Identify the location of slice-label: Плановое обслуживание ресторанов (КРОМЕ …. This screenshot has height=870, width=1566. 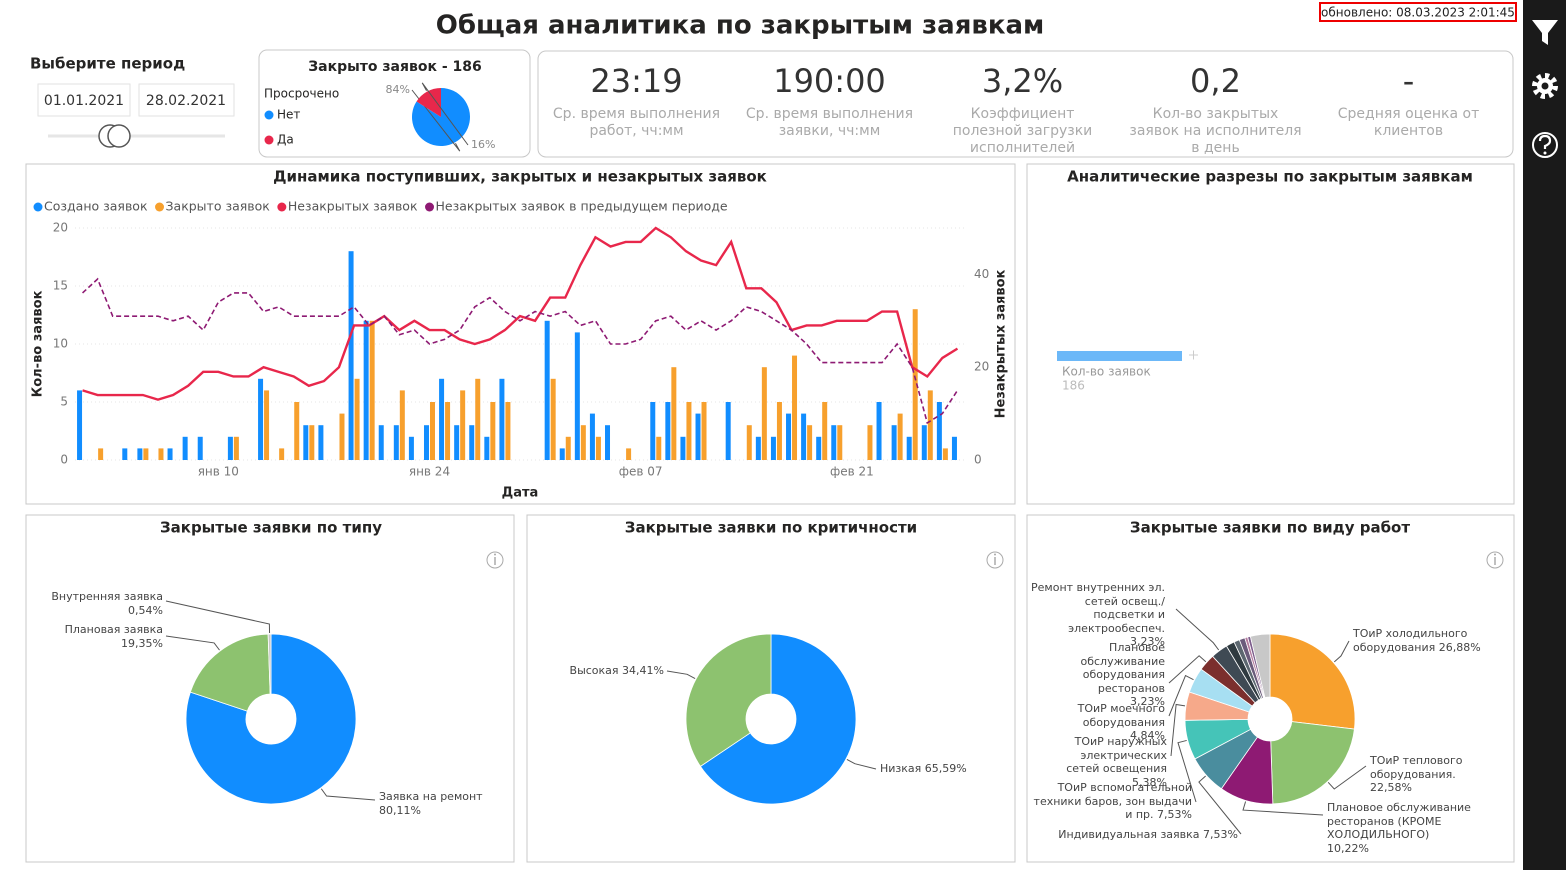
(1399, 828).